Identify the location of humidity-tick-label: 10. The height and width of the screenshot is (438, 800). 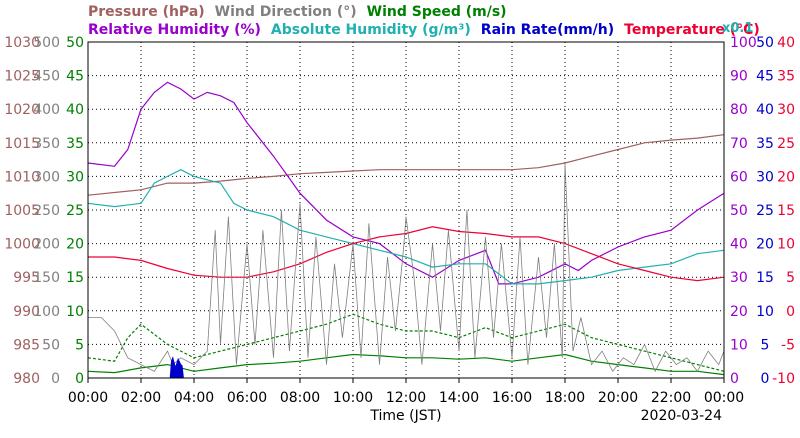
(739, 345).